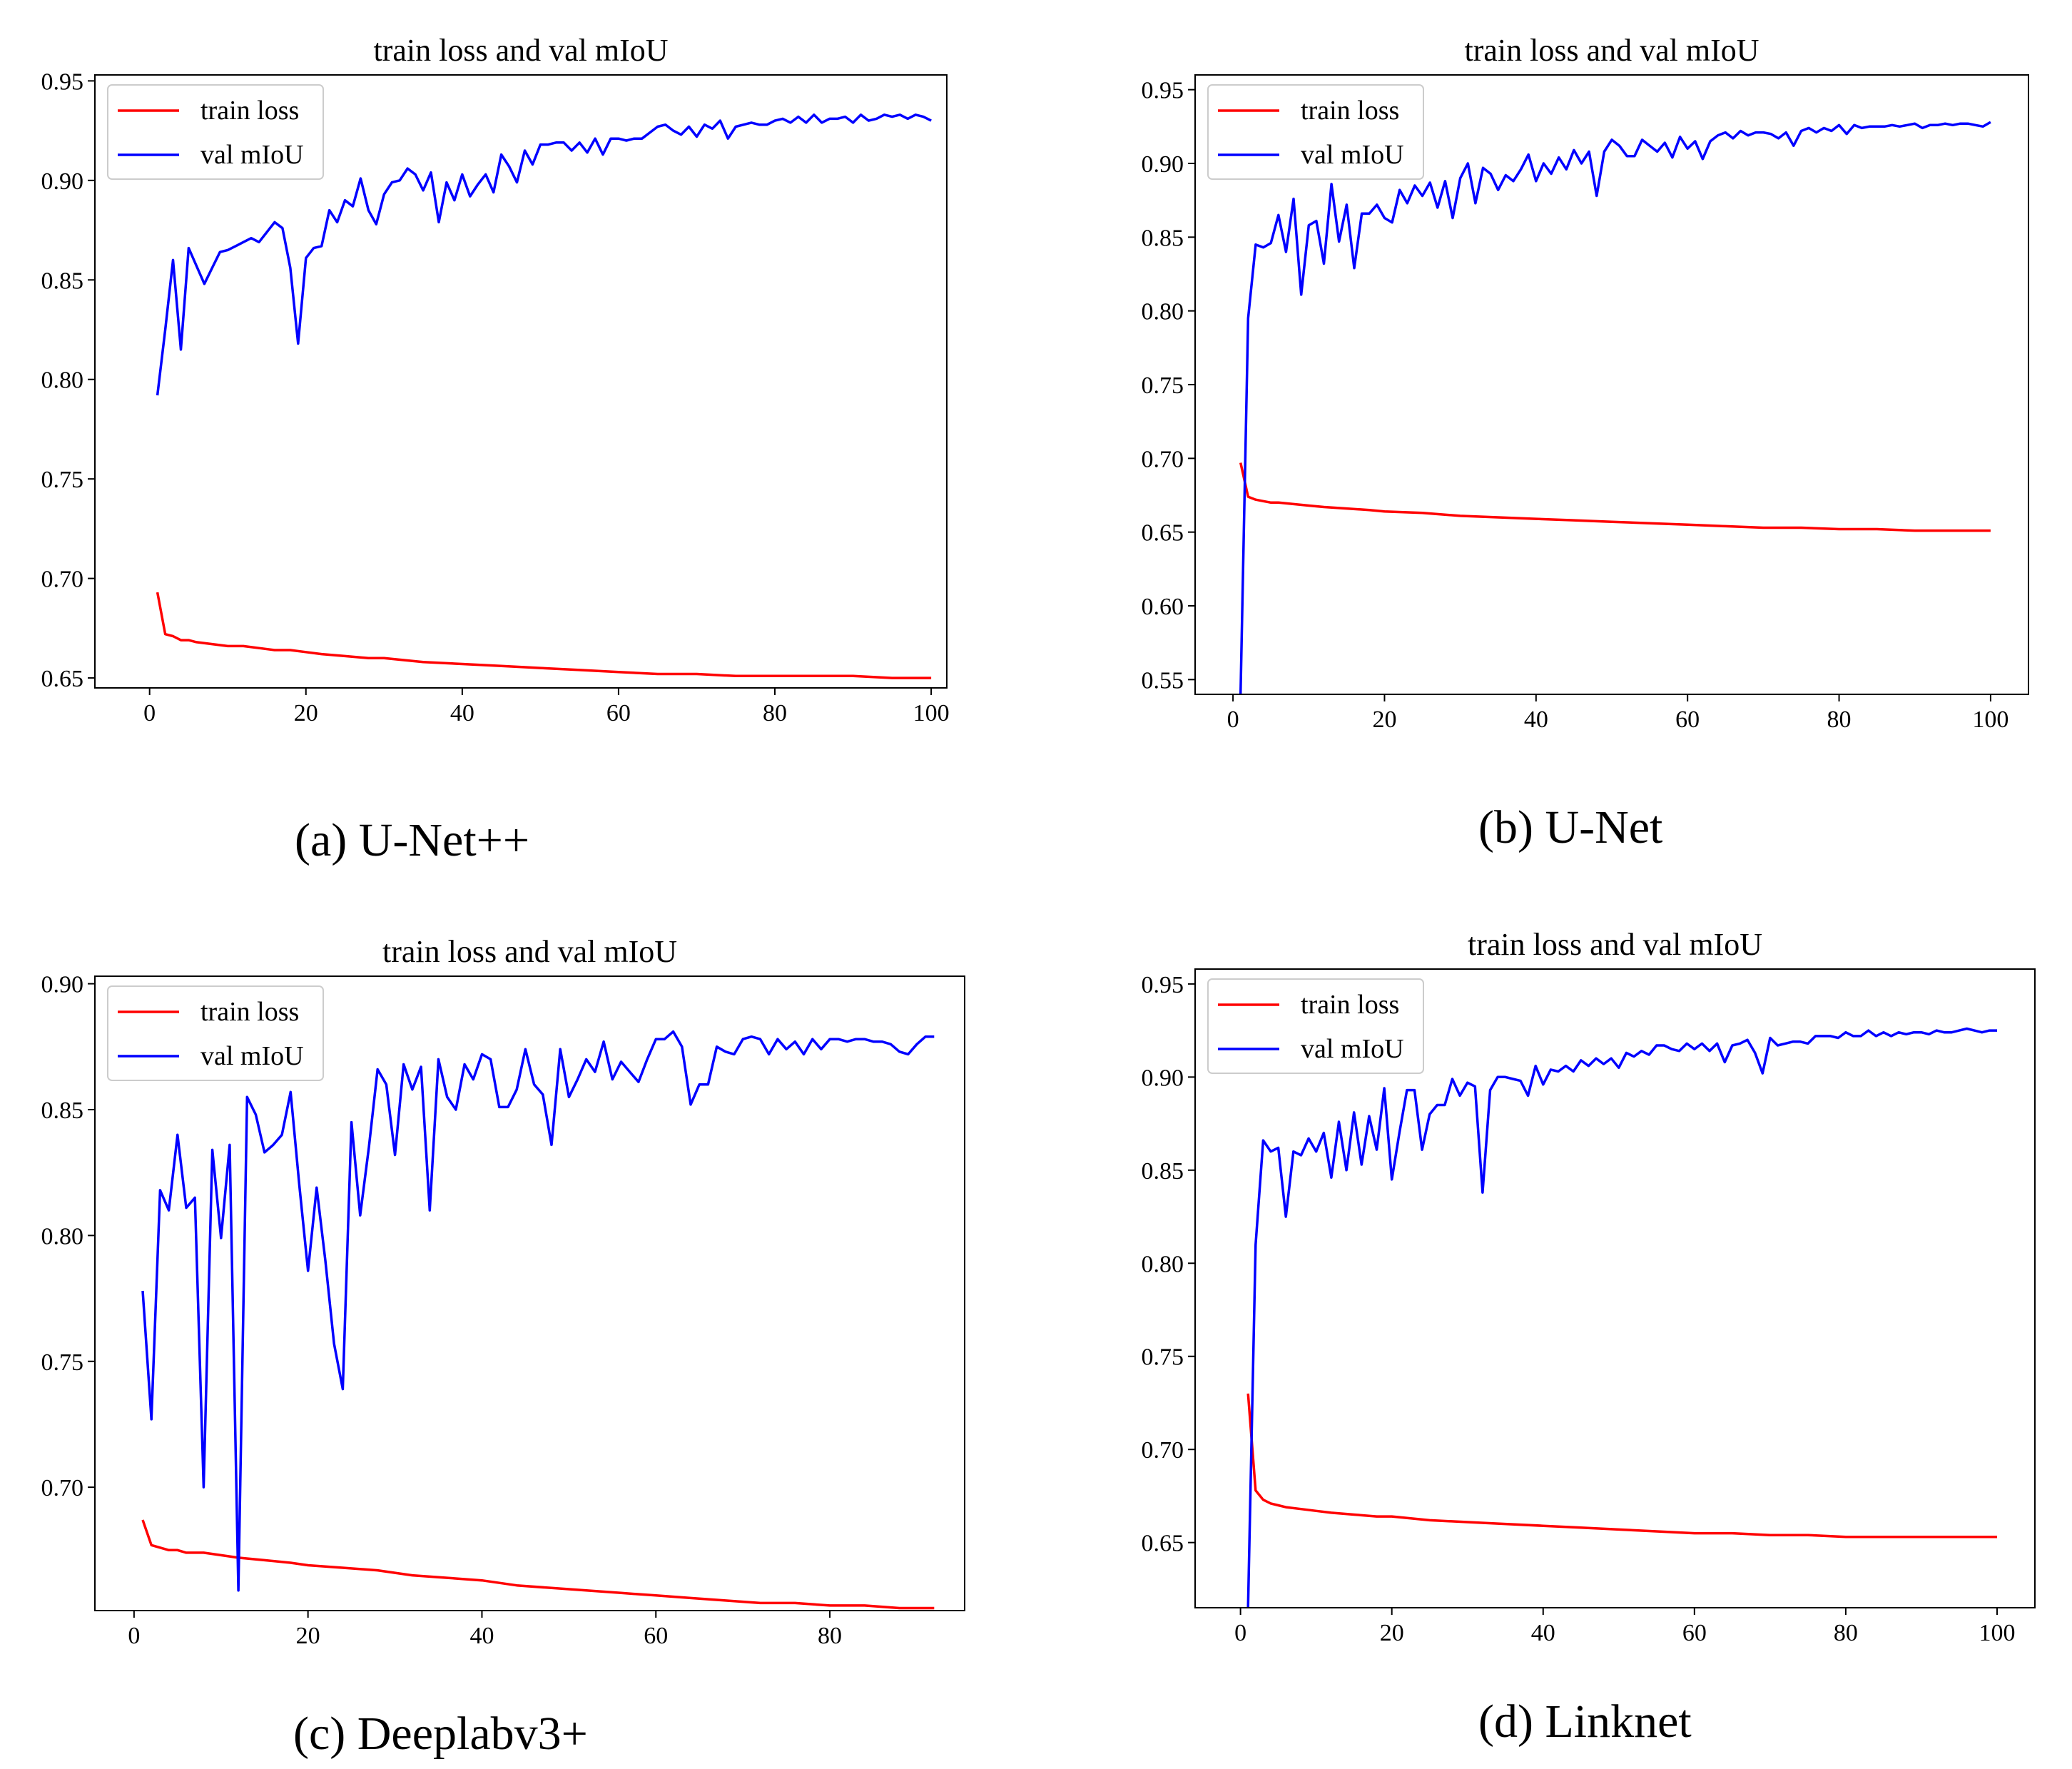 Image resolution: width=2072 pixels, height=1769 pixels. What do you see at coordinates (1570, 827) in the screenshot?
I see `caption-unet: (b) U-Net` at bounding box center [1570, 827].